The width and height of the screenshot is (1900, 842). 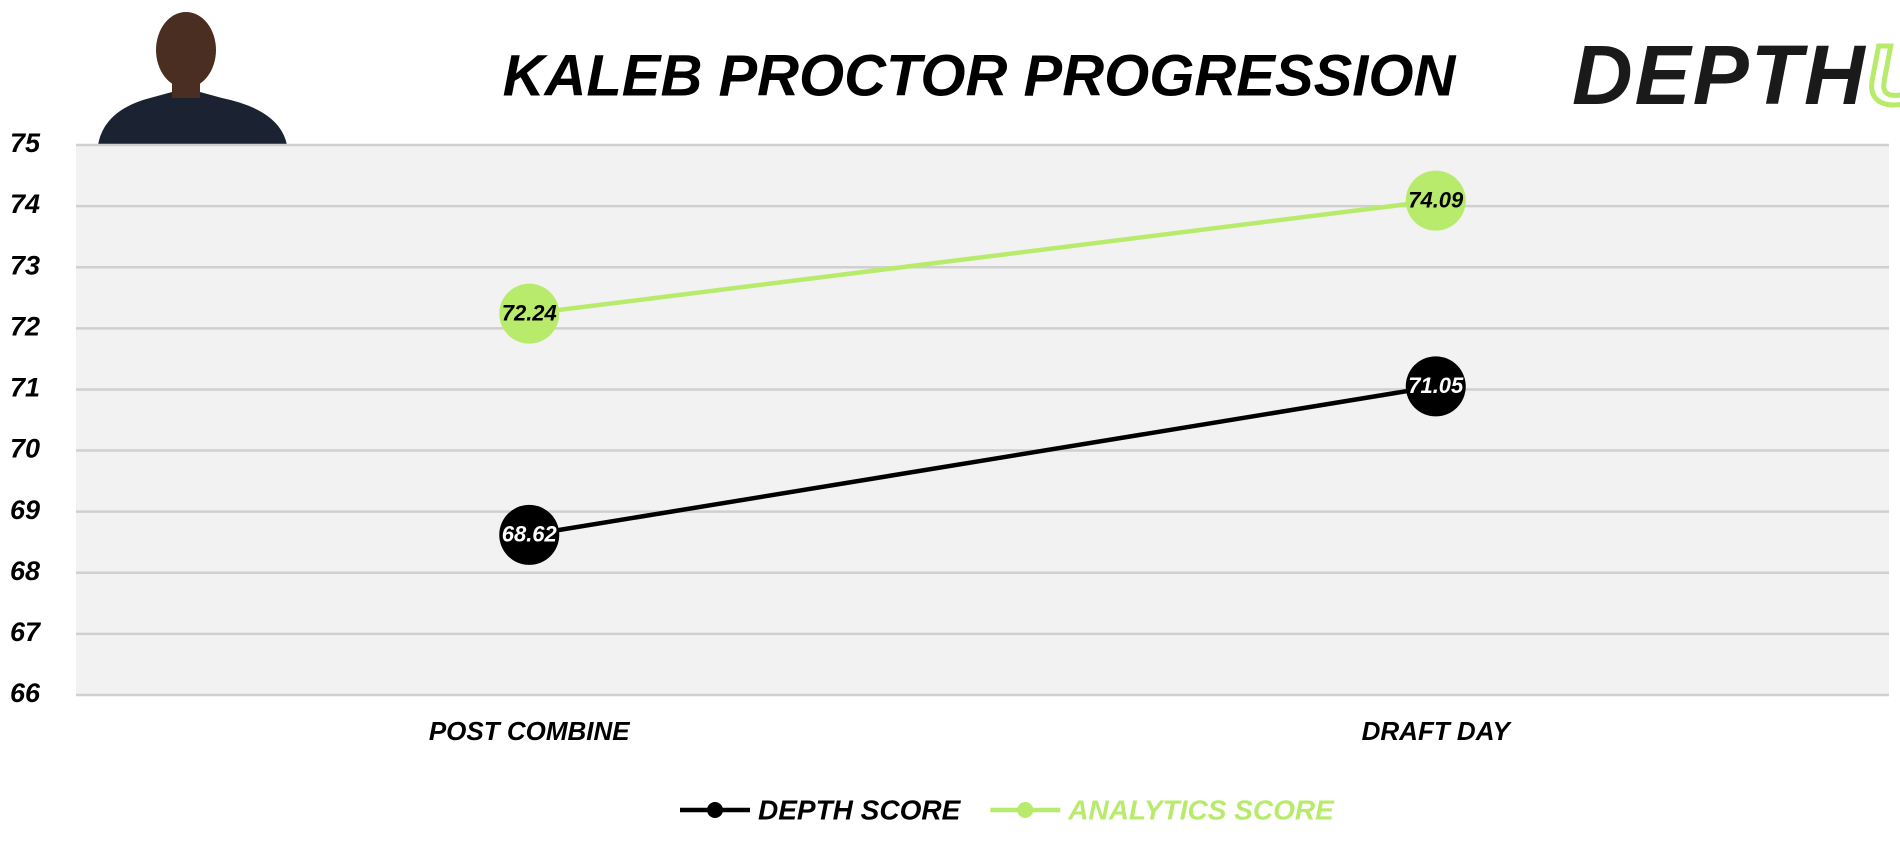 I want to click on y-tick-label: 74, so click(x=25, y=204).